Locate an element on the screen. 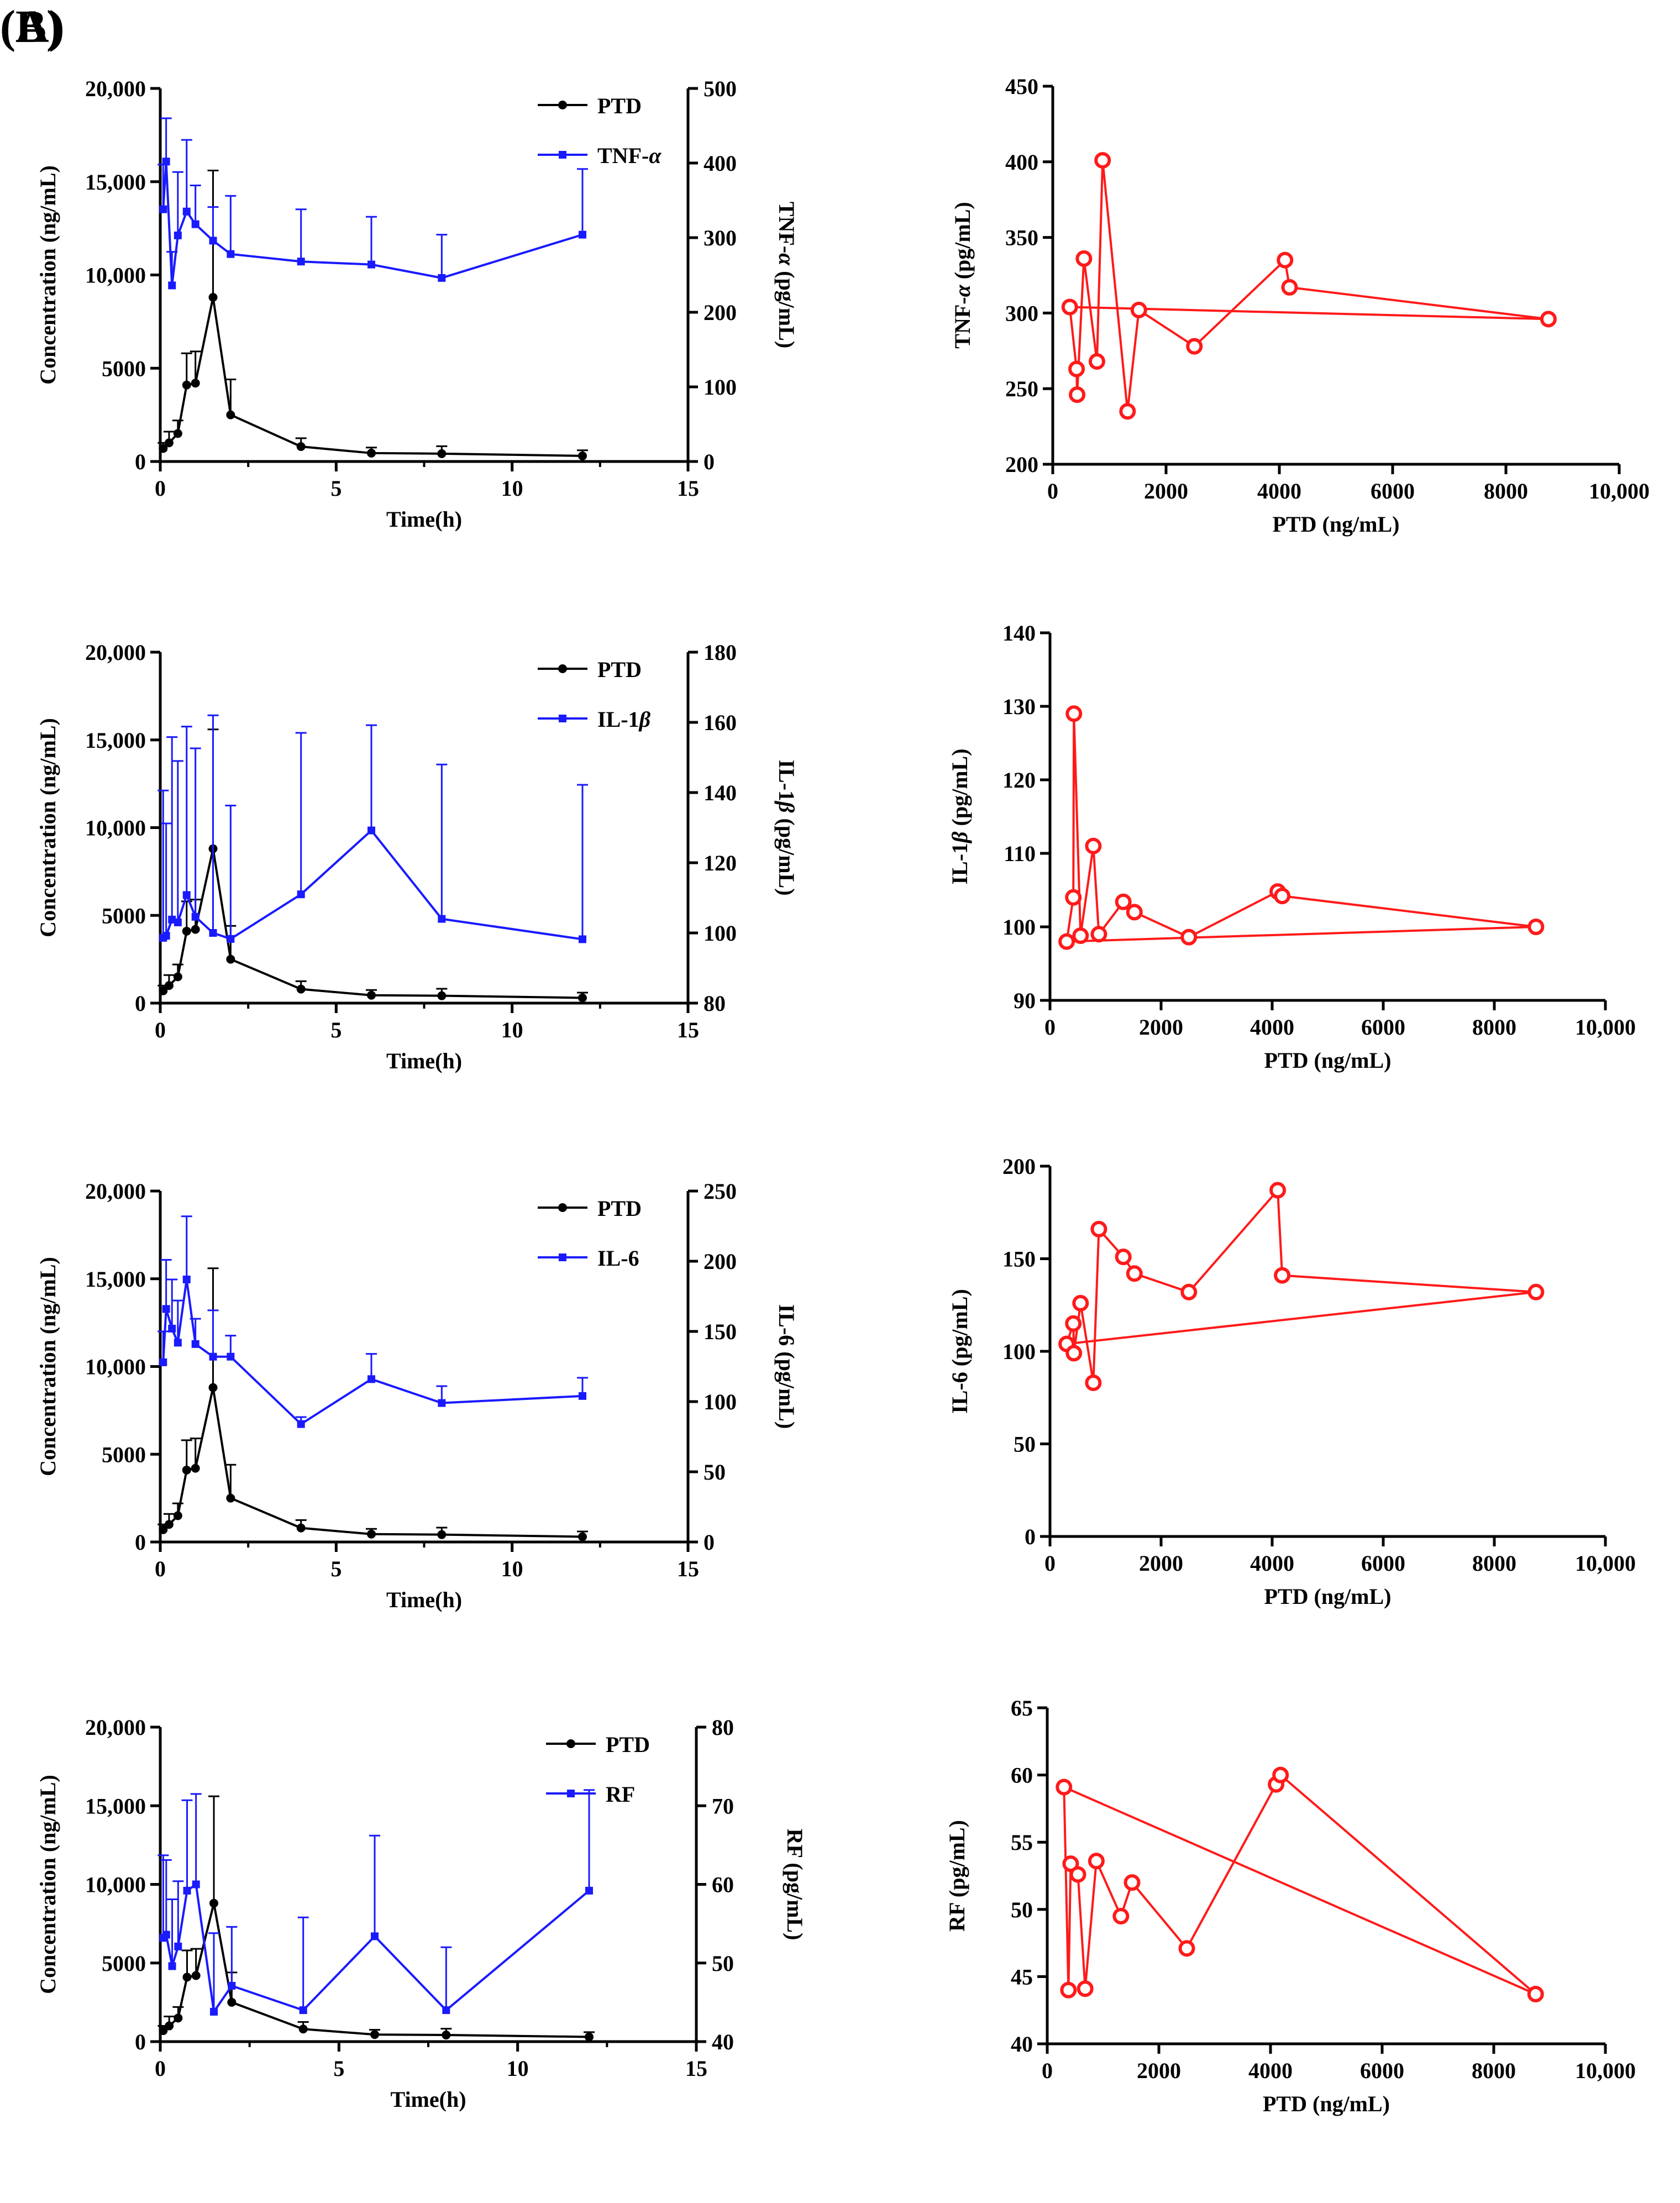 This screenshot has width=1680, height=2203. x-tick-label: 0 is located at coordinates (1050, 1564).